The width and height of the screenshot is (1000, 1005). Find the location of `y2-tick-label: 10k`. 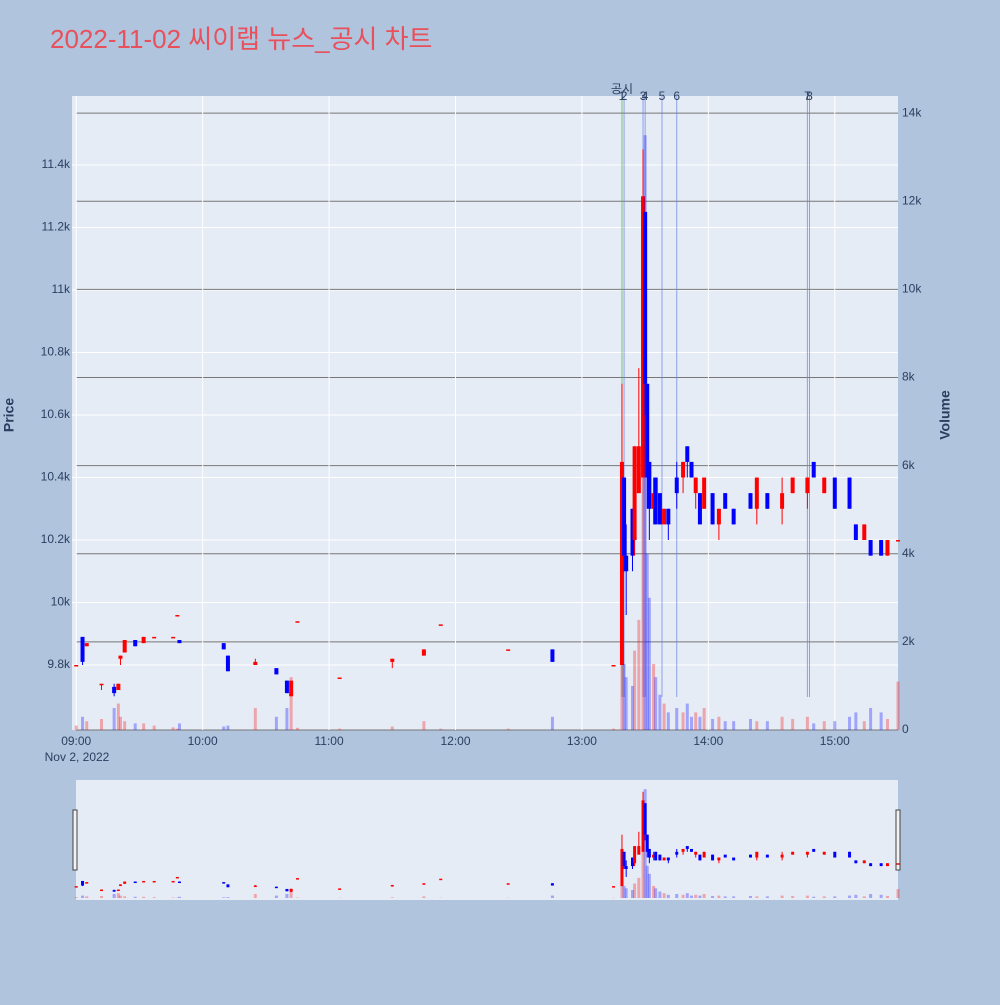

y2-tick-label: 10k is located at coordinates (912, 289).